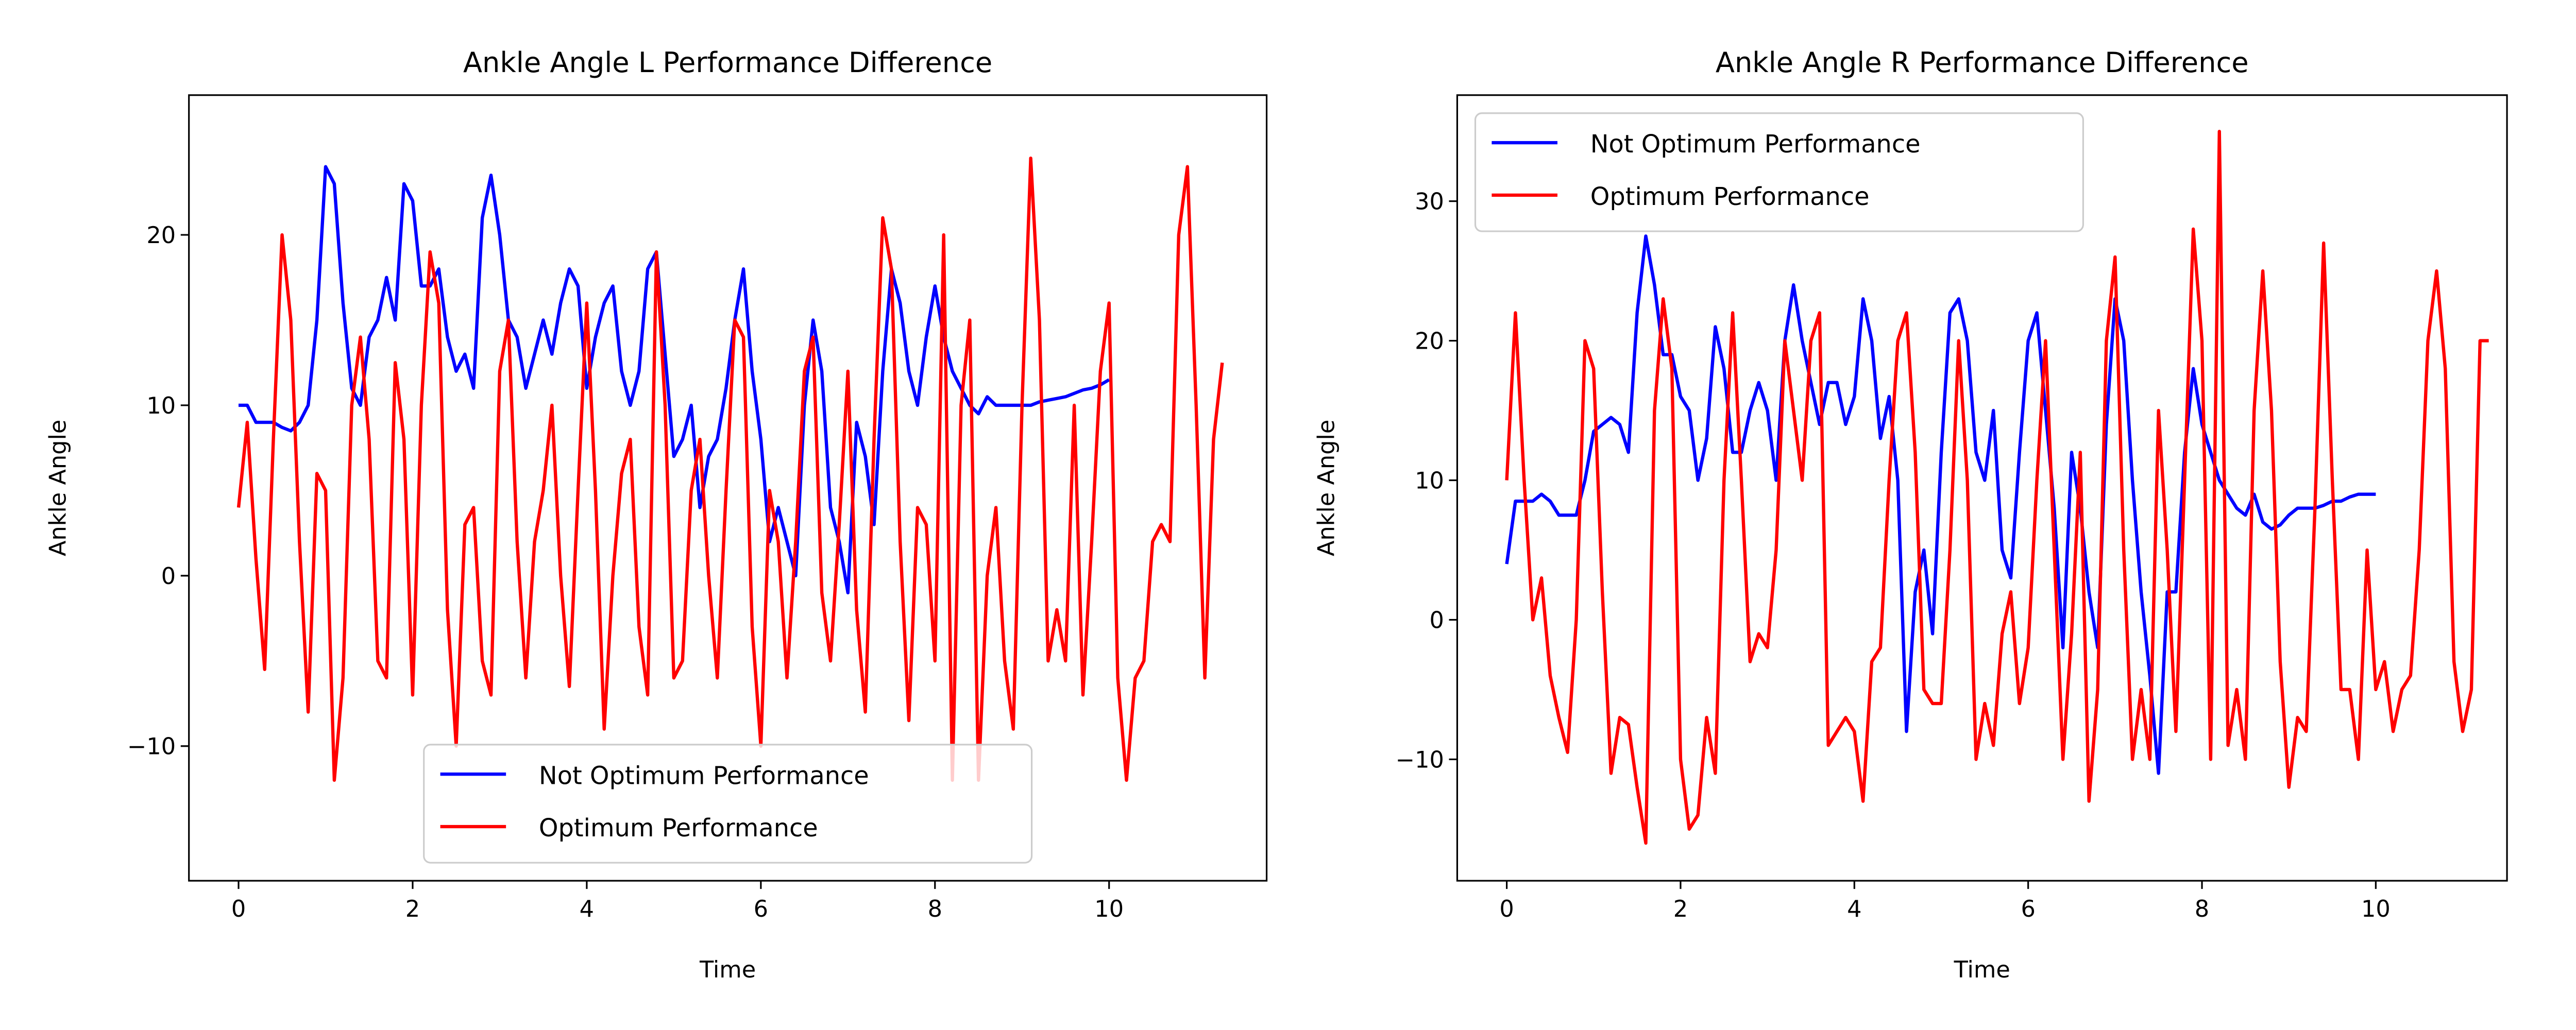 The width and height of the screenshot is (2576, 1030). I want to click on y-tick-label: 30, so click(1429, 202).